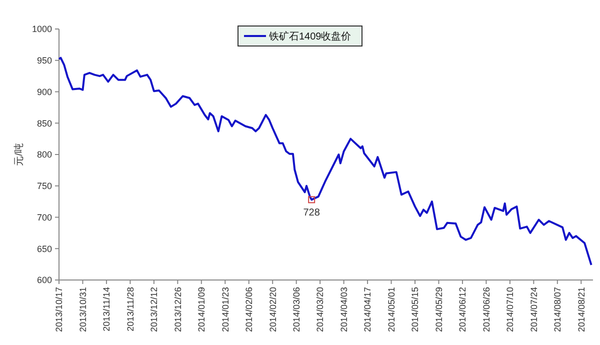  What do you see at coordinates (130, 309) in the screenshot?
I see `x-tick-label: 2013/11/28` at bounding box center [130, 309].